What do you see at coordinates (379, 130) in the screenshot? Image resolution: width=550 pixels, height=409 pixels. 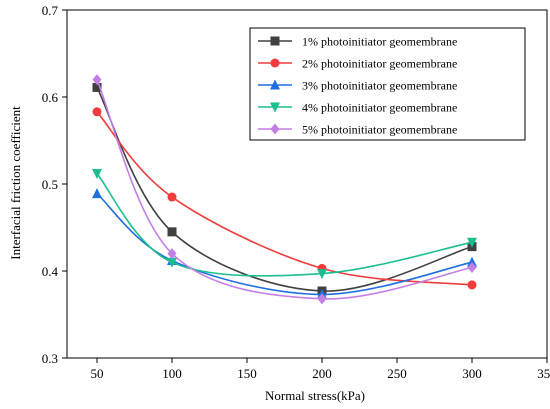 I see `legend-label: 5% photoinitiator geomembrane` at bounding box center [379, 130].